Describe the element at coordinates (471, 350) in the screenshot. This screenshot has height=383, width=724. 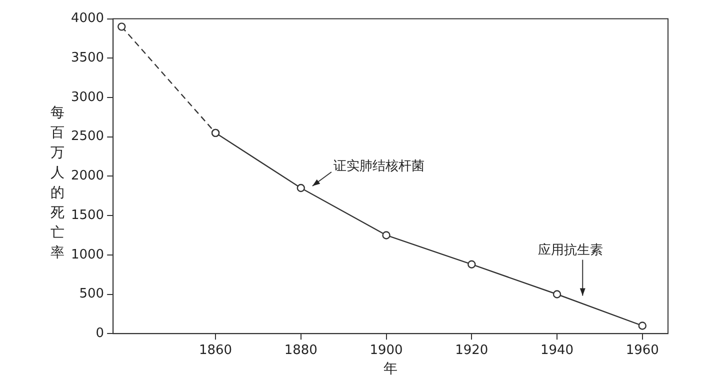
I see `x-tick-label: 1920` at that location.